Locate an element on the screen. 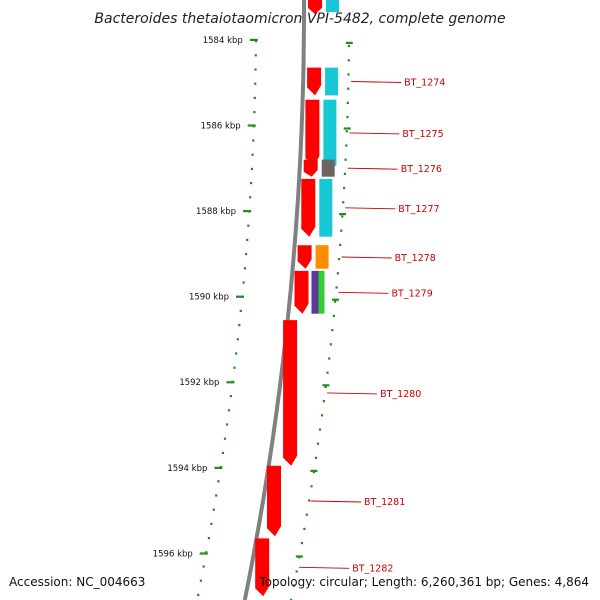  gene-layer is located at coordinates (297, 298).